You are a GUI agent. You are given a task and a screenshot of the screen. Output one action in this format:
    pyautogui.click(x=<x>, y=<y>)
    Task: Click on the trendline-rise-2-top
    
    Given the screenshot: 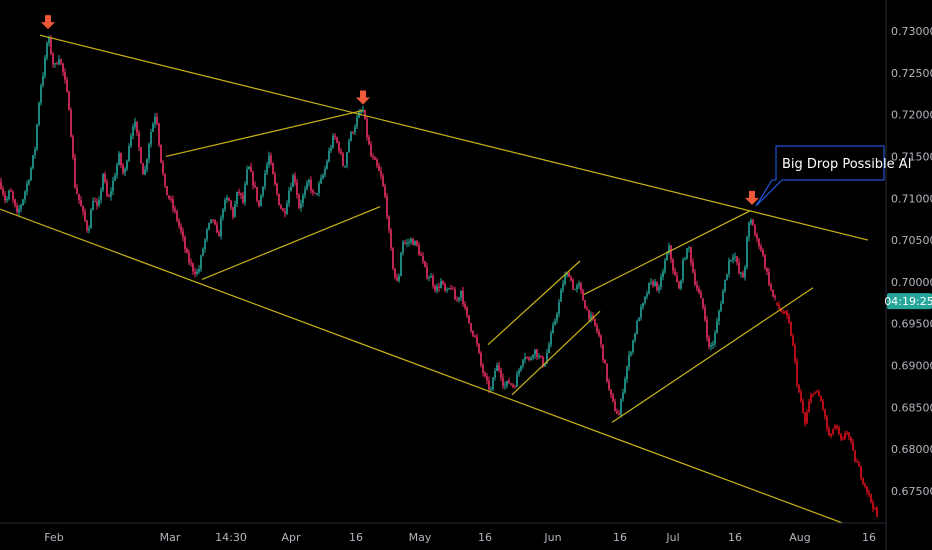 What is the action you would take?
    pyautogui.click(x=534, y=303)
    